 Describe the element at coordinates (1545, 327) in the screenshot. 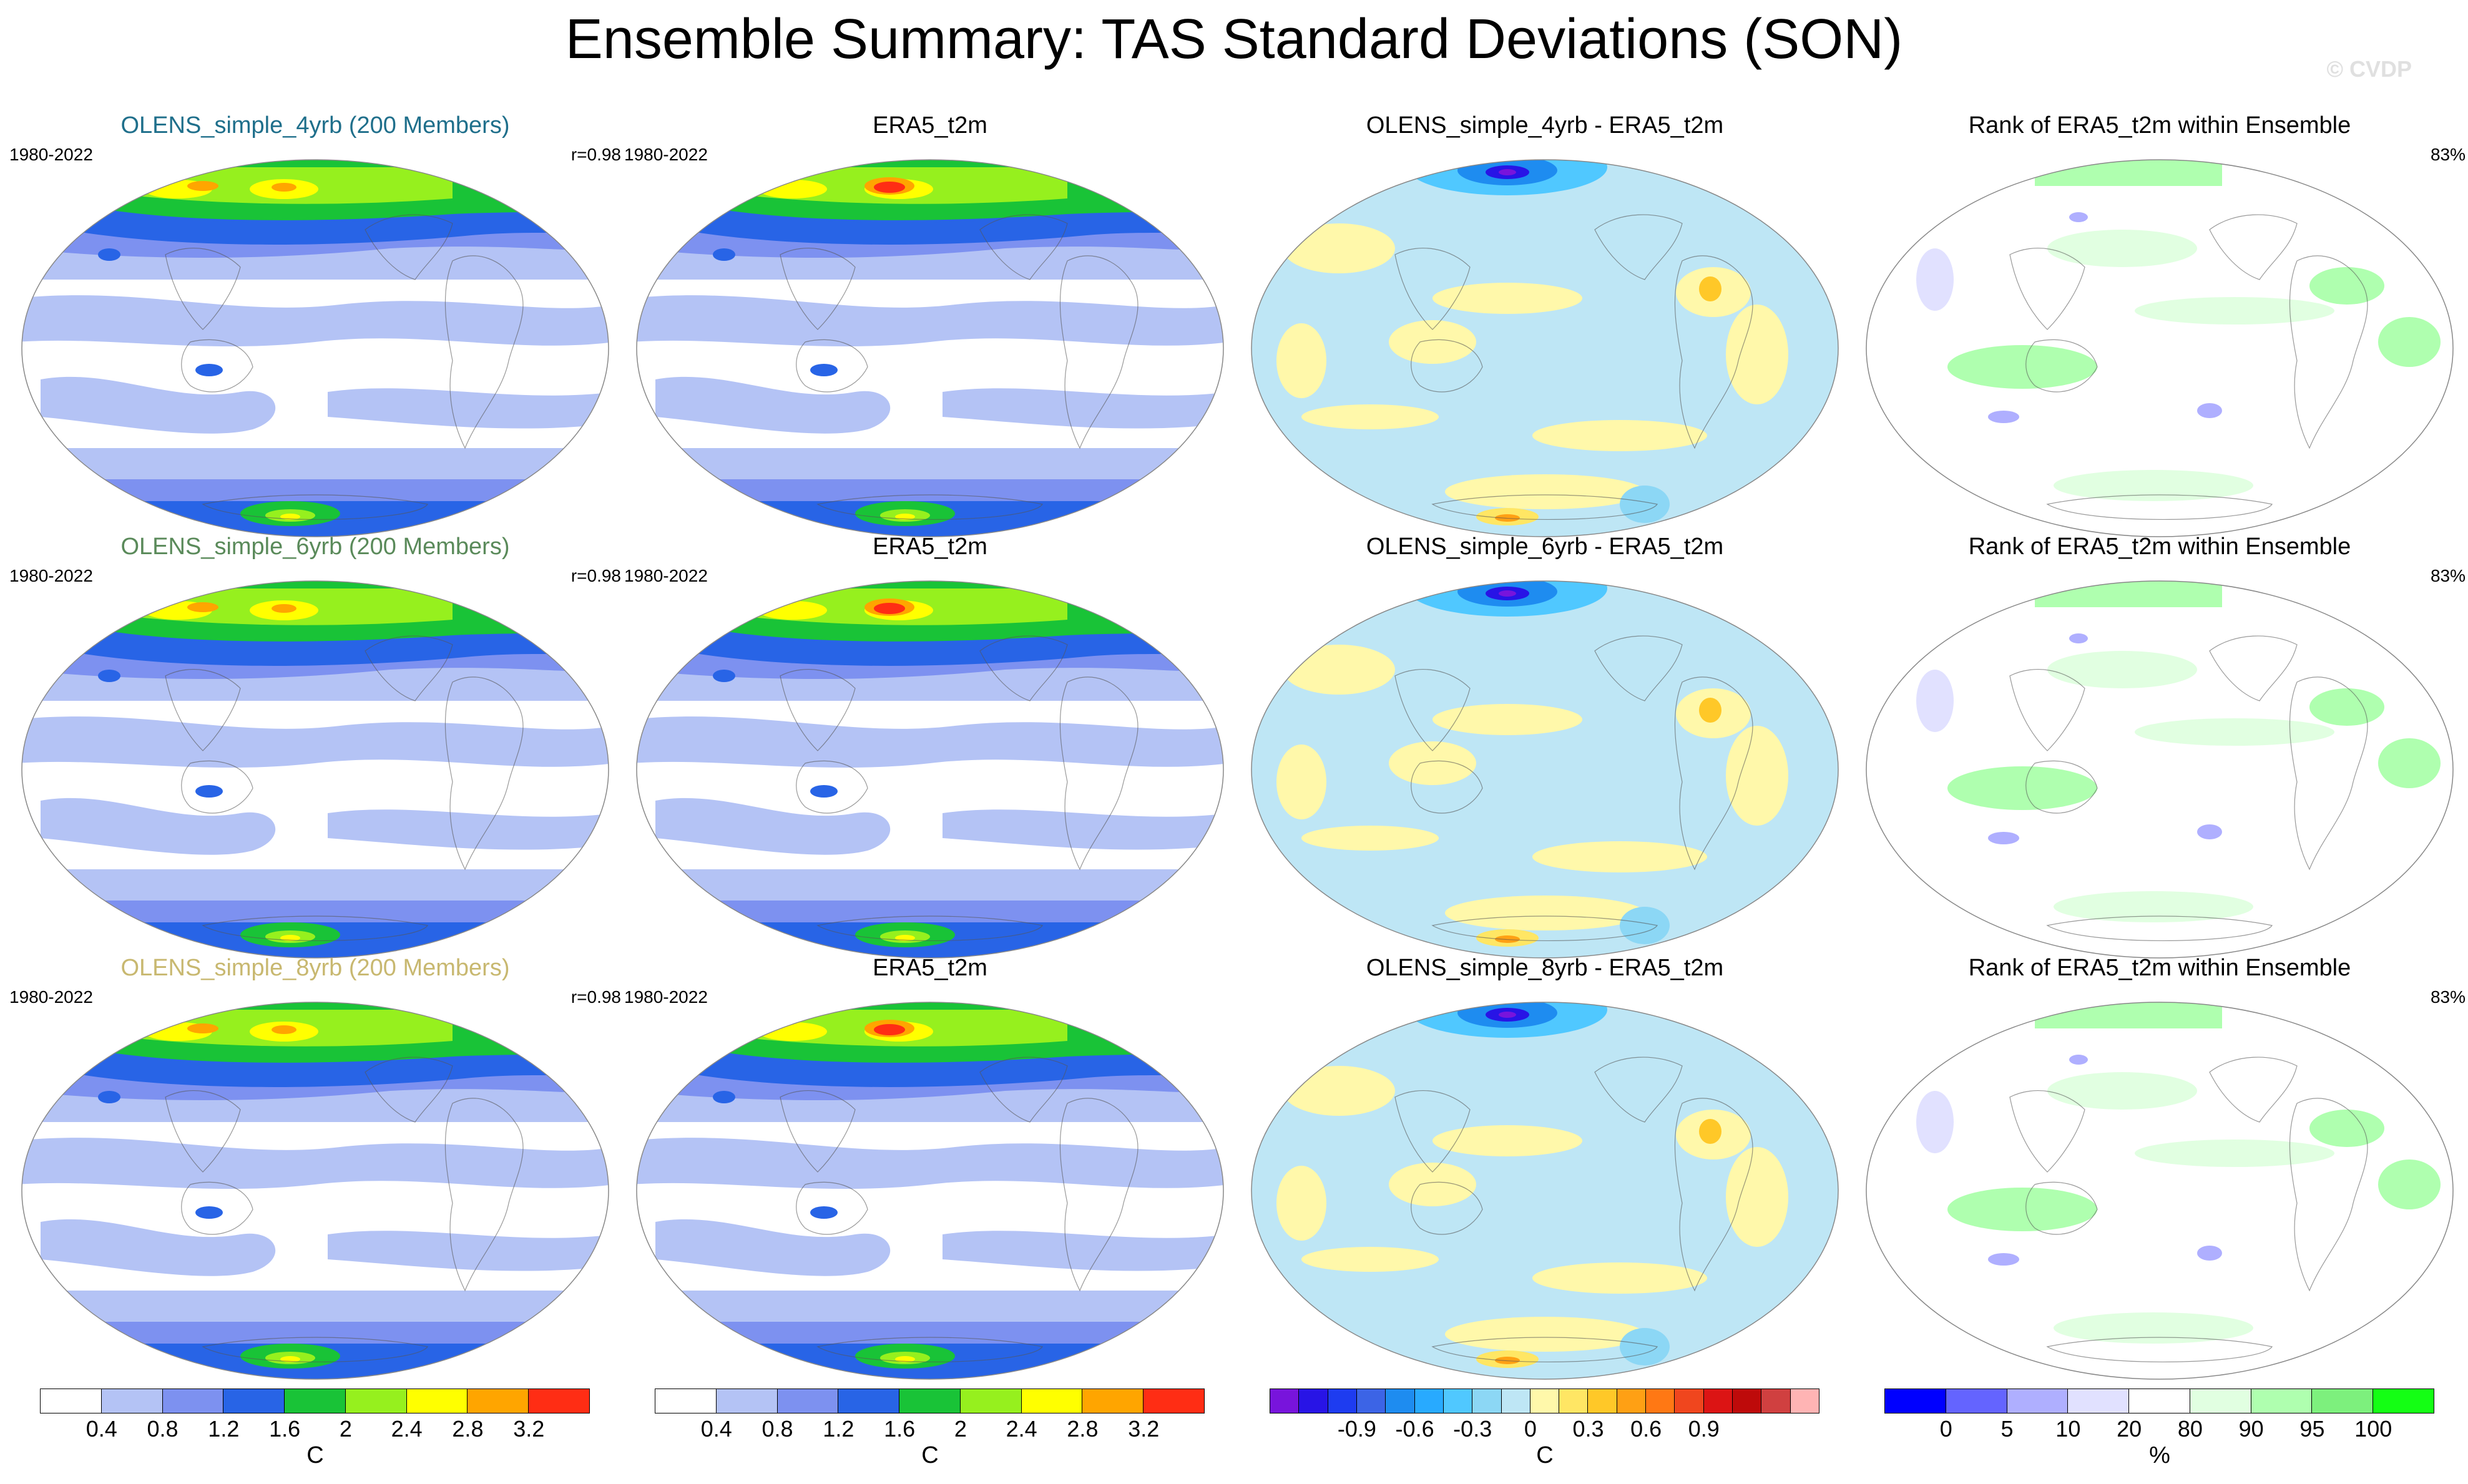

I see `map-panel-diff: OLENS_simple_4yrb - ERA5_t2m` at that location.